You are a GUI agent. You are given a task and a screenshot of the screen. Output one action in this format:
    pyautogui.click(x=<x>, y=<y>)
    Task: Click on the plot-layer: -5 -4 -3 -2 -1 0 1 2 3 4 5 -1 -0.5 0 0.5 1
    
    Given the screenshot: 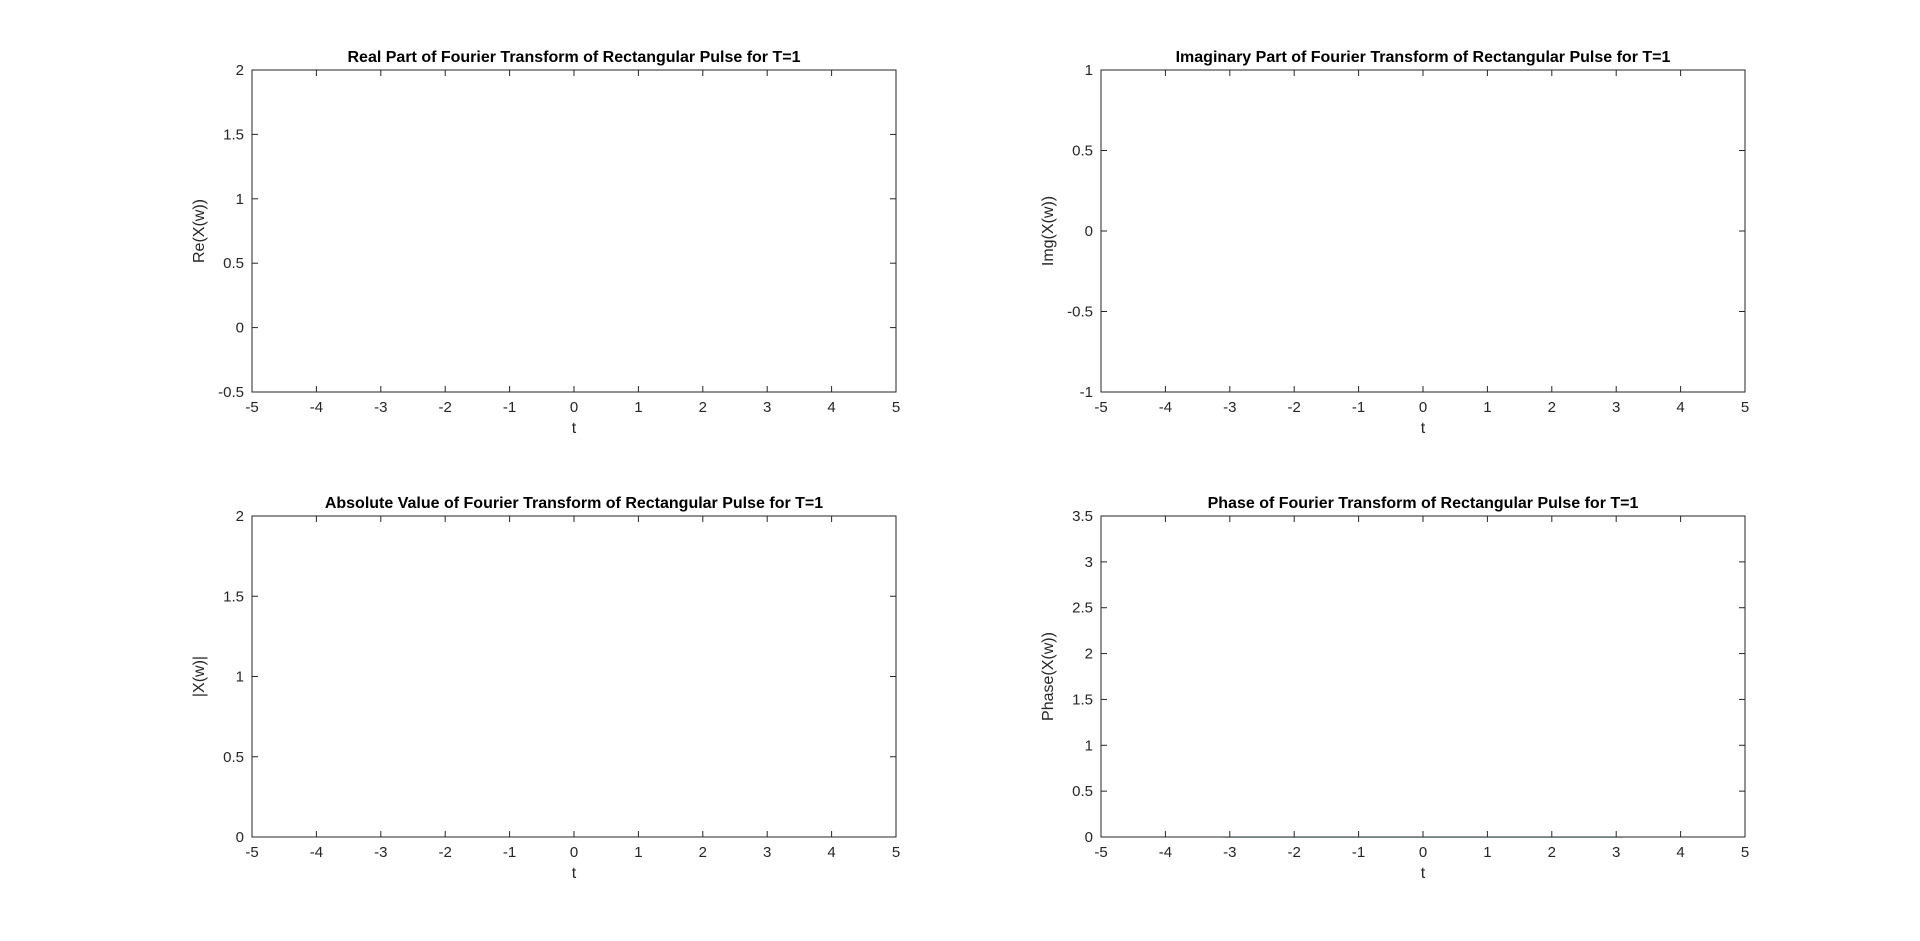 What is the action you would take?
    pyautogui.click(x=1408, y=239)
    